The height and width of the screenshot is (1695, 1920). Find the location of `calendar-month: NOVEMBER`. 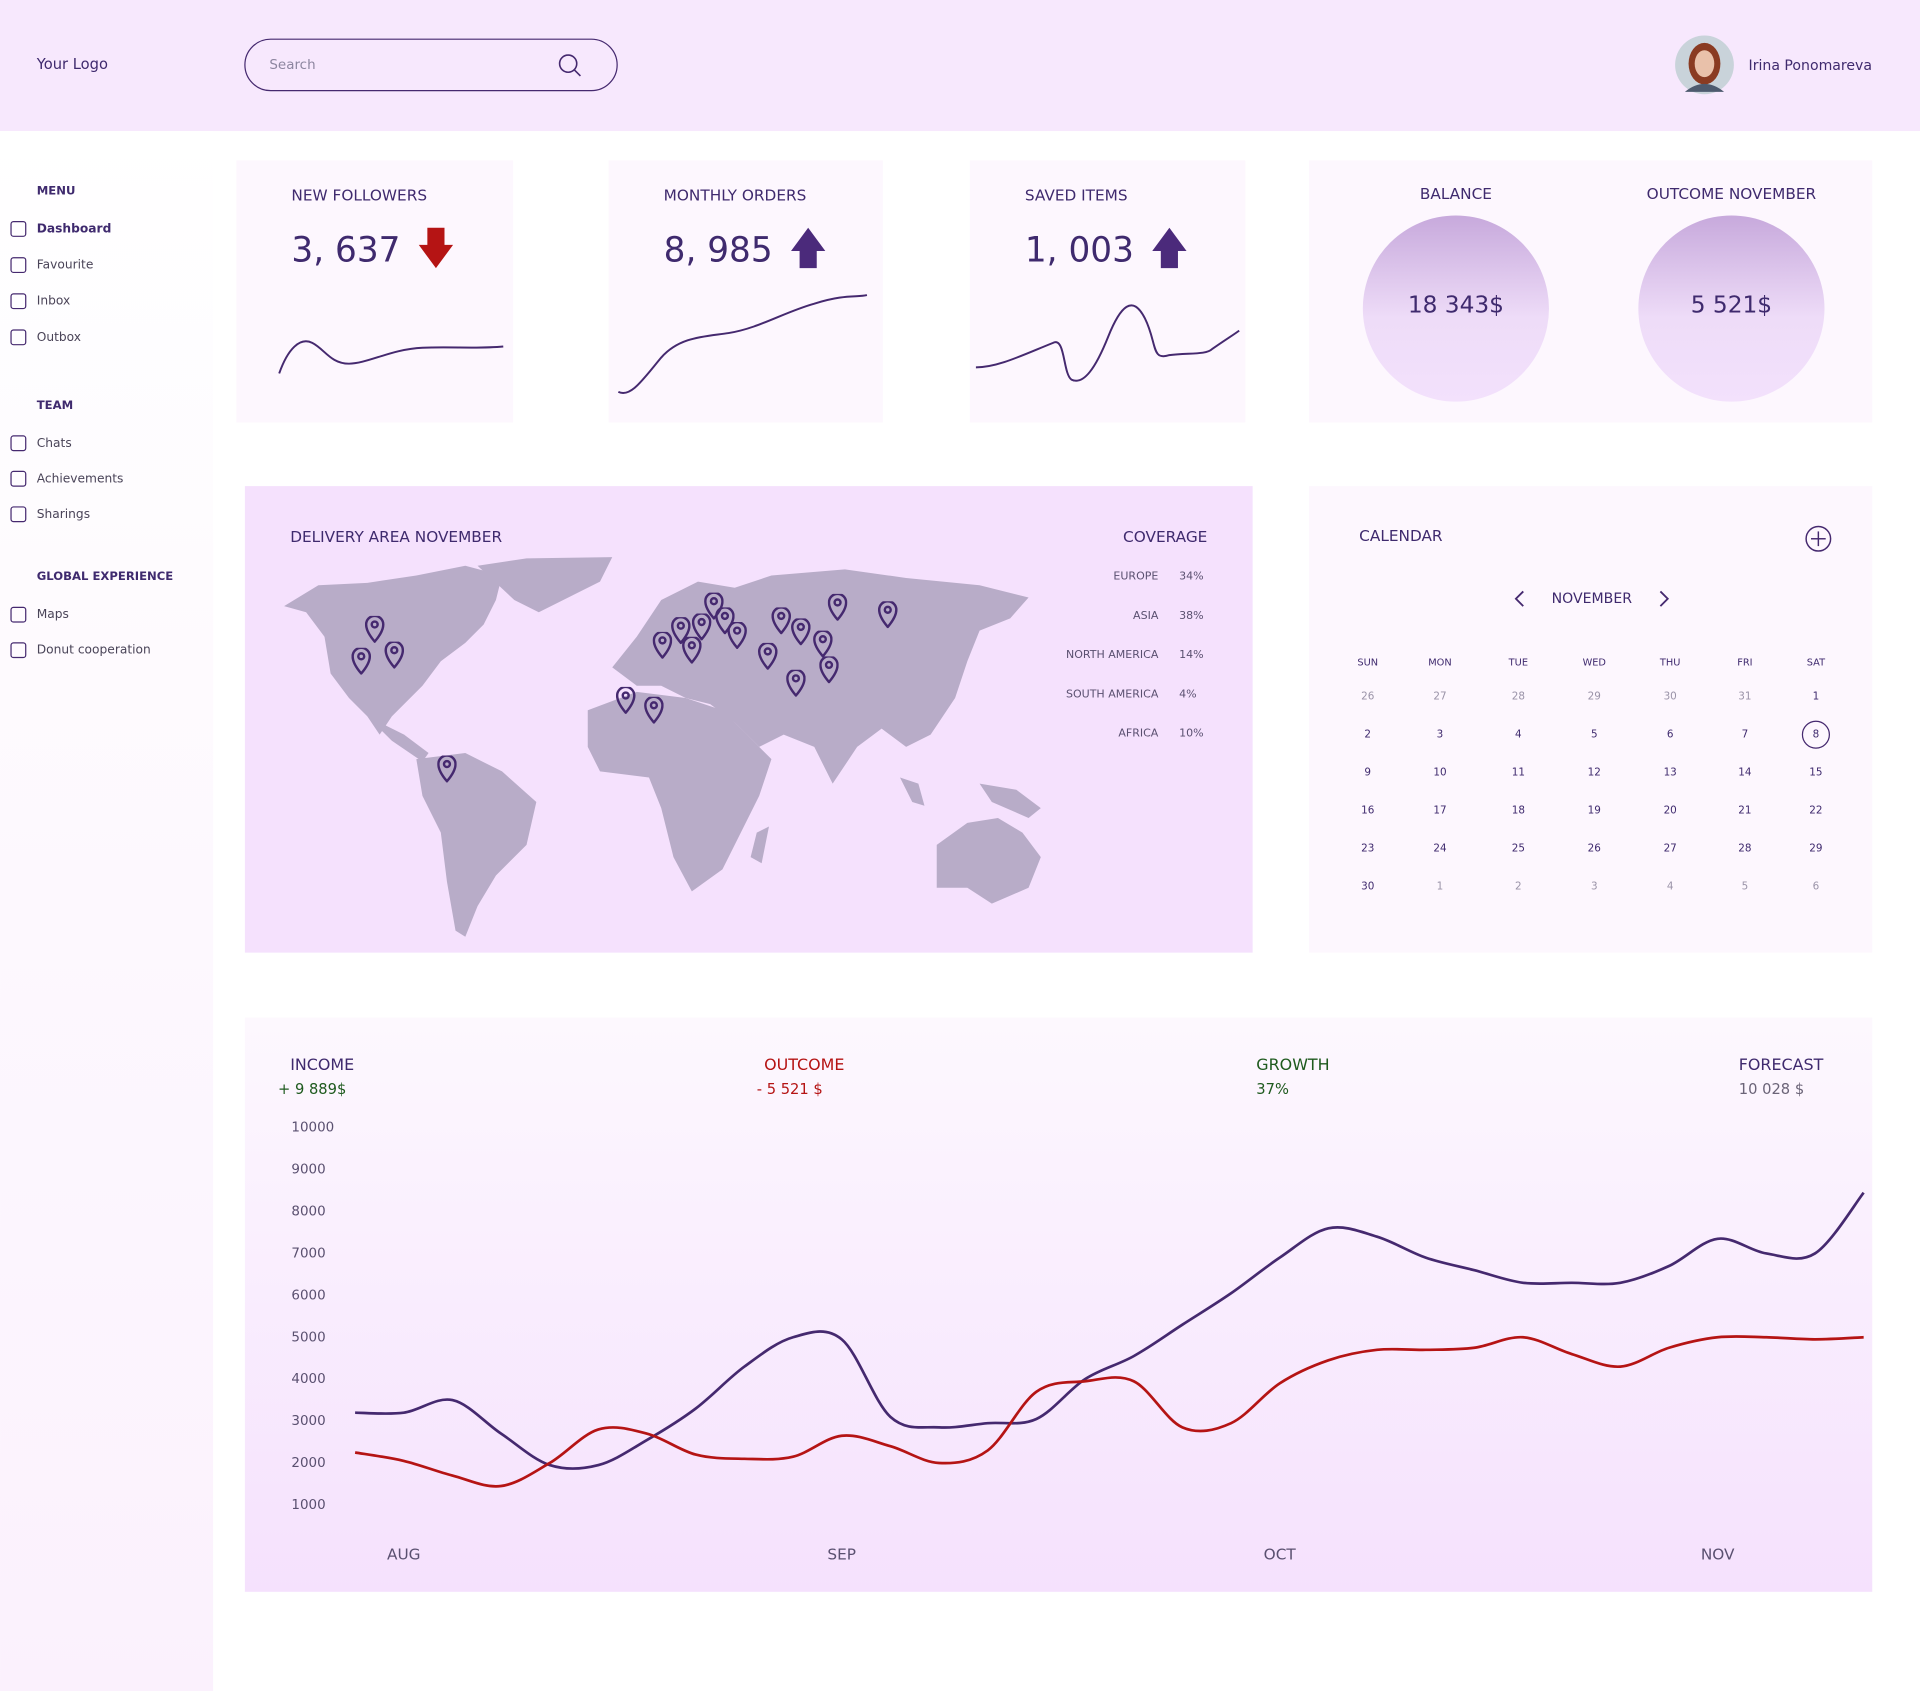

calendar-month: NOVEMBER is located at coordinates (1592, 599).